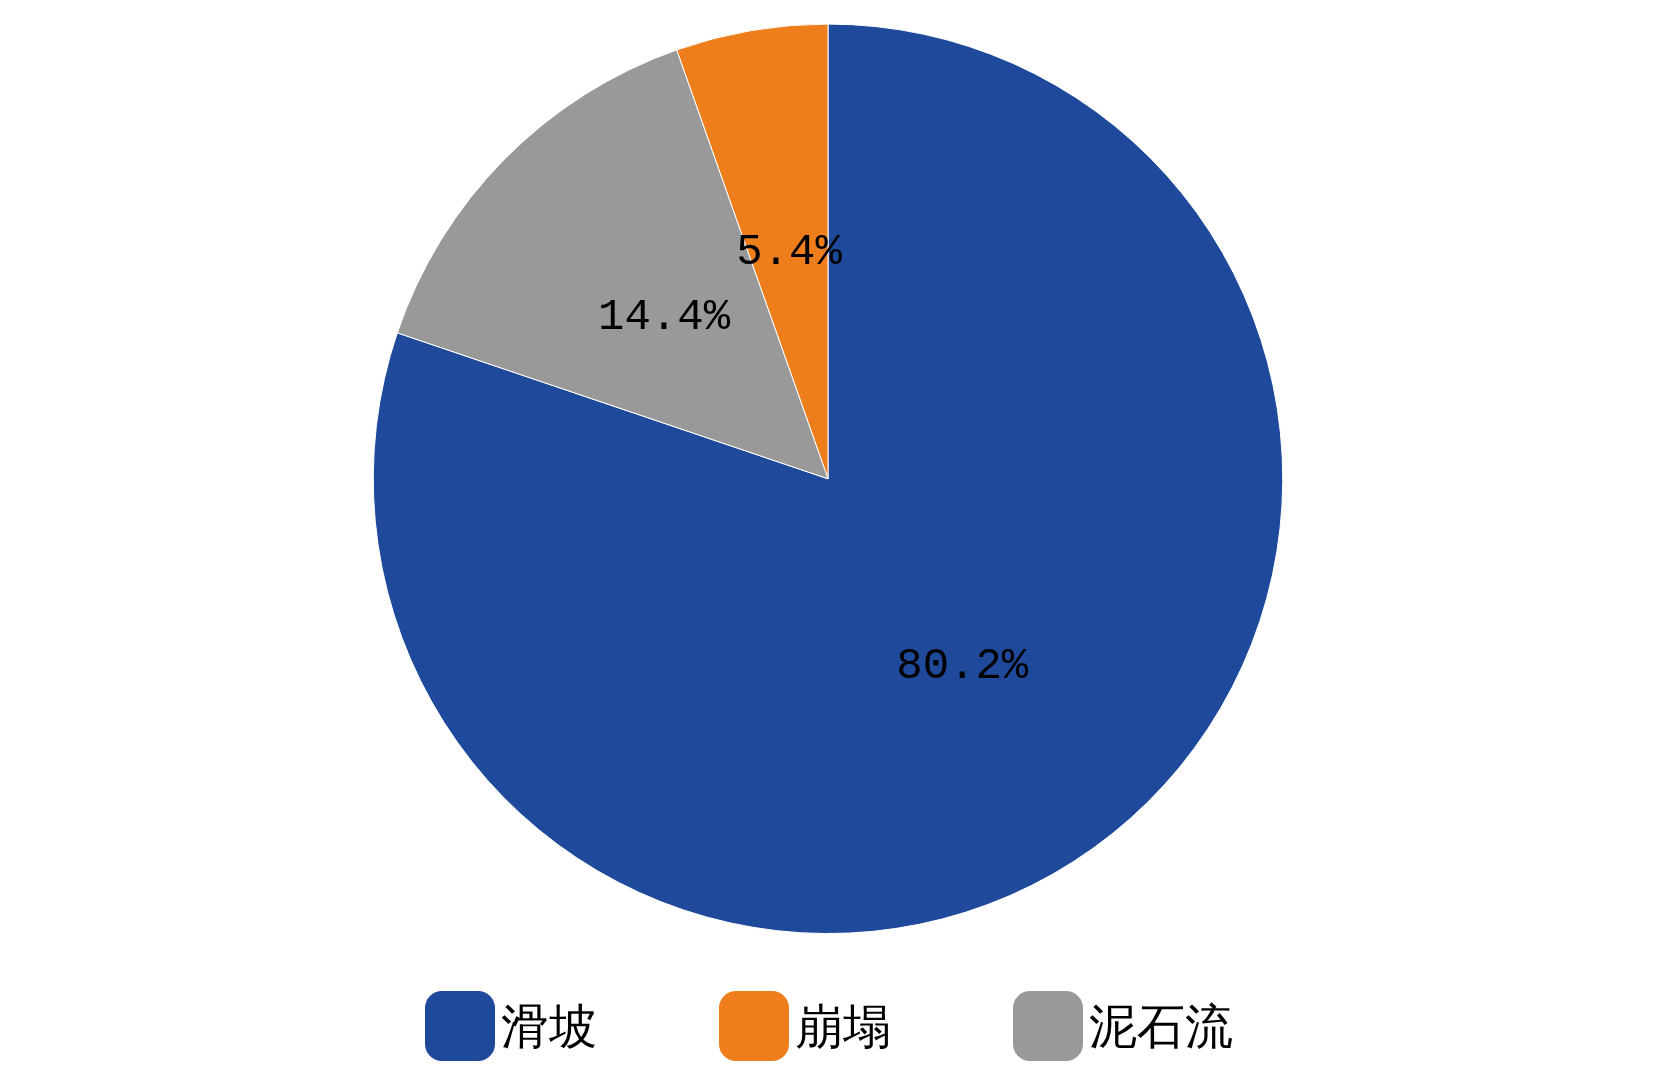 This screenshot has width=1667, height=1090. I want to click on data-label: 80.2%, so click(962, 666).